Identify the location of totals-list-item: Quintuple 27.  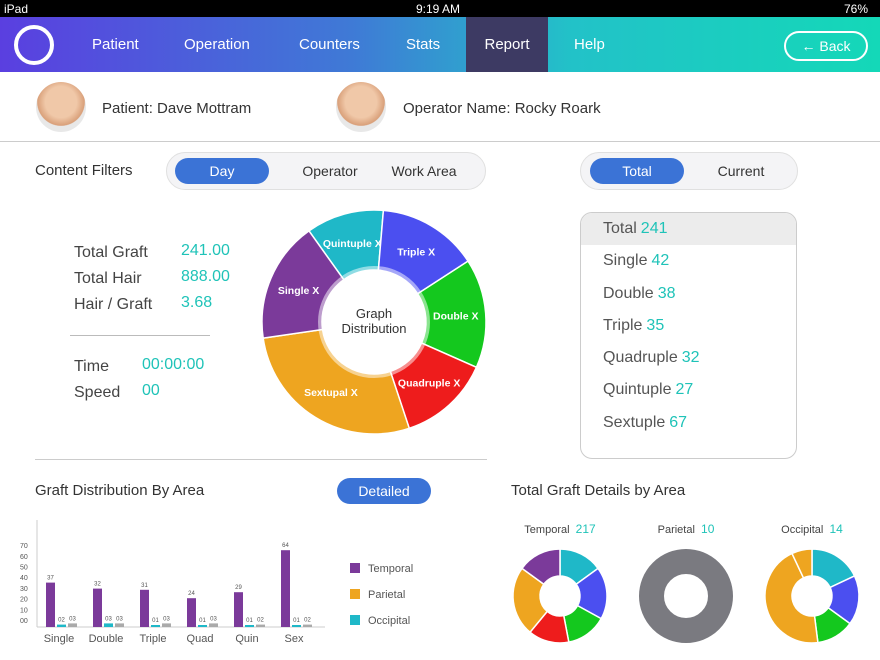
(688, 390).